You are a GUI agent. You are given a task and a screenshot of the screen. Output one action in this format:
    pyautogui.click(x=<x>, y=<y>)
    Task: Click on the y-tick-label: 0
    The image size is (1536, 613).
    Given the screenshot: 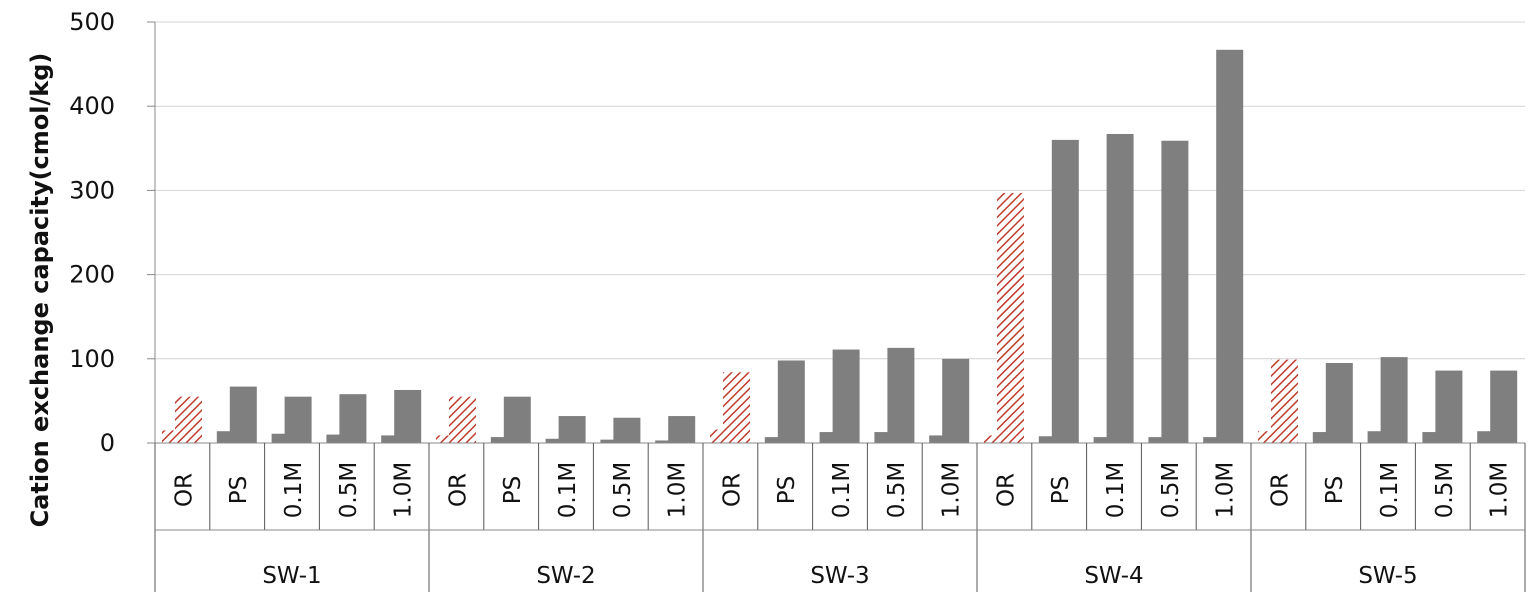 What is the action you would take?
    pyautogui.click(x=107, y=443)
    